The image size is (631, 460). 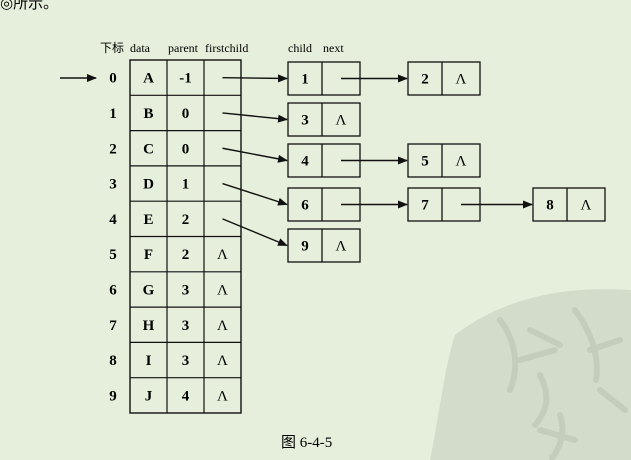 I want to click on table-row: 0 A -1, so click(x=157, y=78).